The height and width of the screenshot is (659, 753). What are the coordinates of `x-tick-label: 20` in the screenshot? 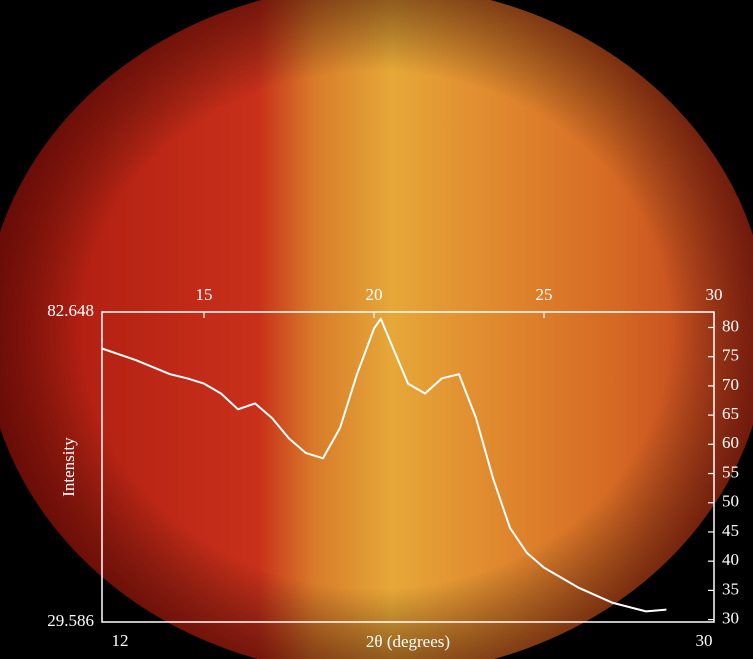 It's located at (374, 294).